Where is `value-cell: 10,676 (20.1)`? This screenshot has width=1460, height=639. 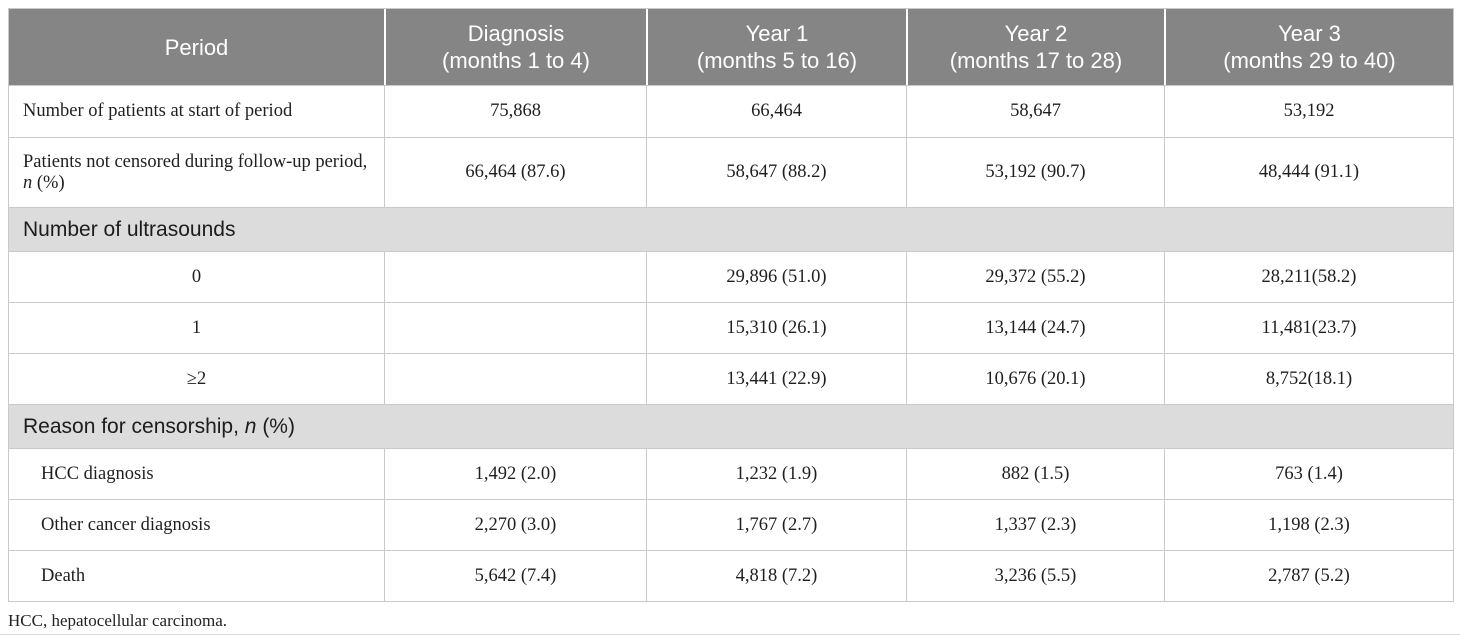 value-cell: 10,676 (20.1) is located at coordinates (1035, 378).